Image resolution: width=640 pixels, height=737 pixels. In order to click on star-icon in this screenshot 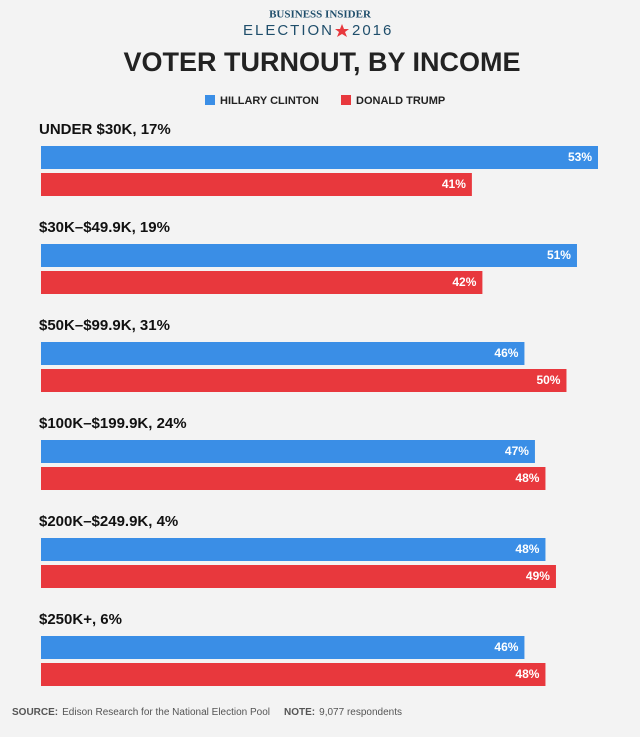, I will do `click(342, 30)`.